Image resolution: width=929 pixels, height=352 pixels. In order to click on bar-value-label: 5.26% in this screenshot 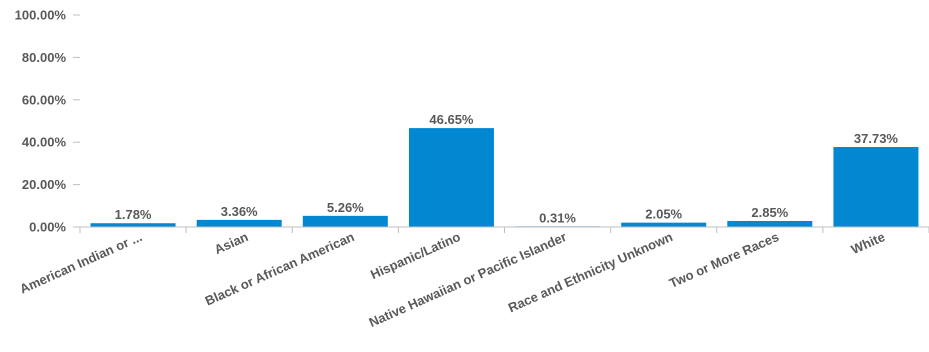, I will do `click(345, 207)`.